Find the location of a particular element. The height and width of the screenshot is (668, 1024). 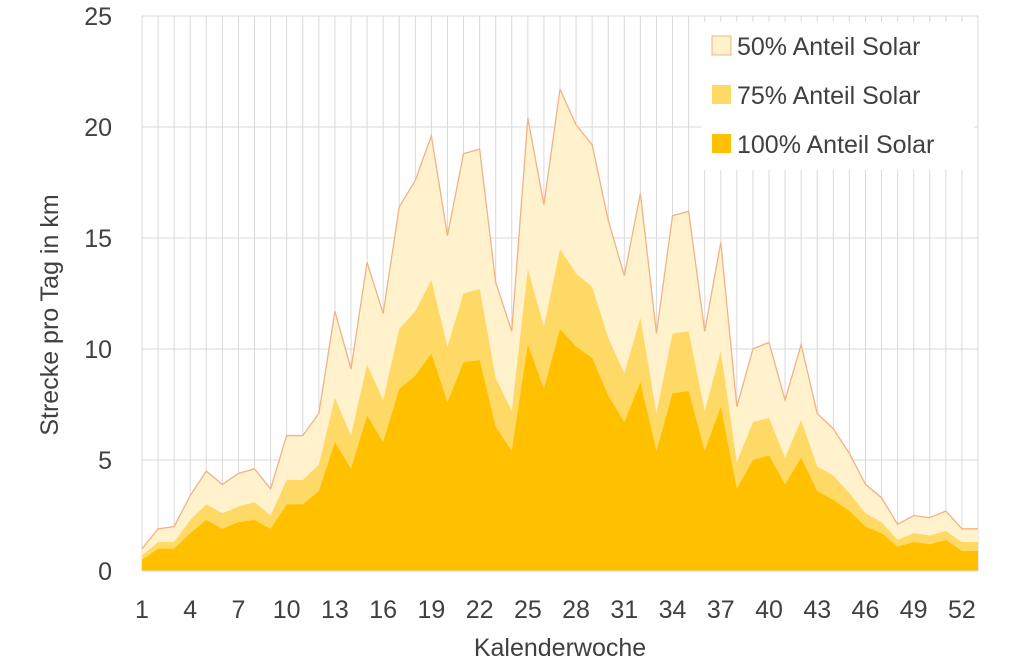

y-tick-label: 20 is located at coordinates (98, 128).